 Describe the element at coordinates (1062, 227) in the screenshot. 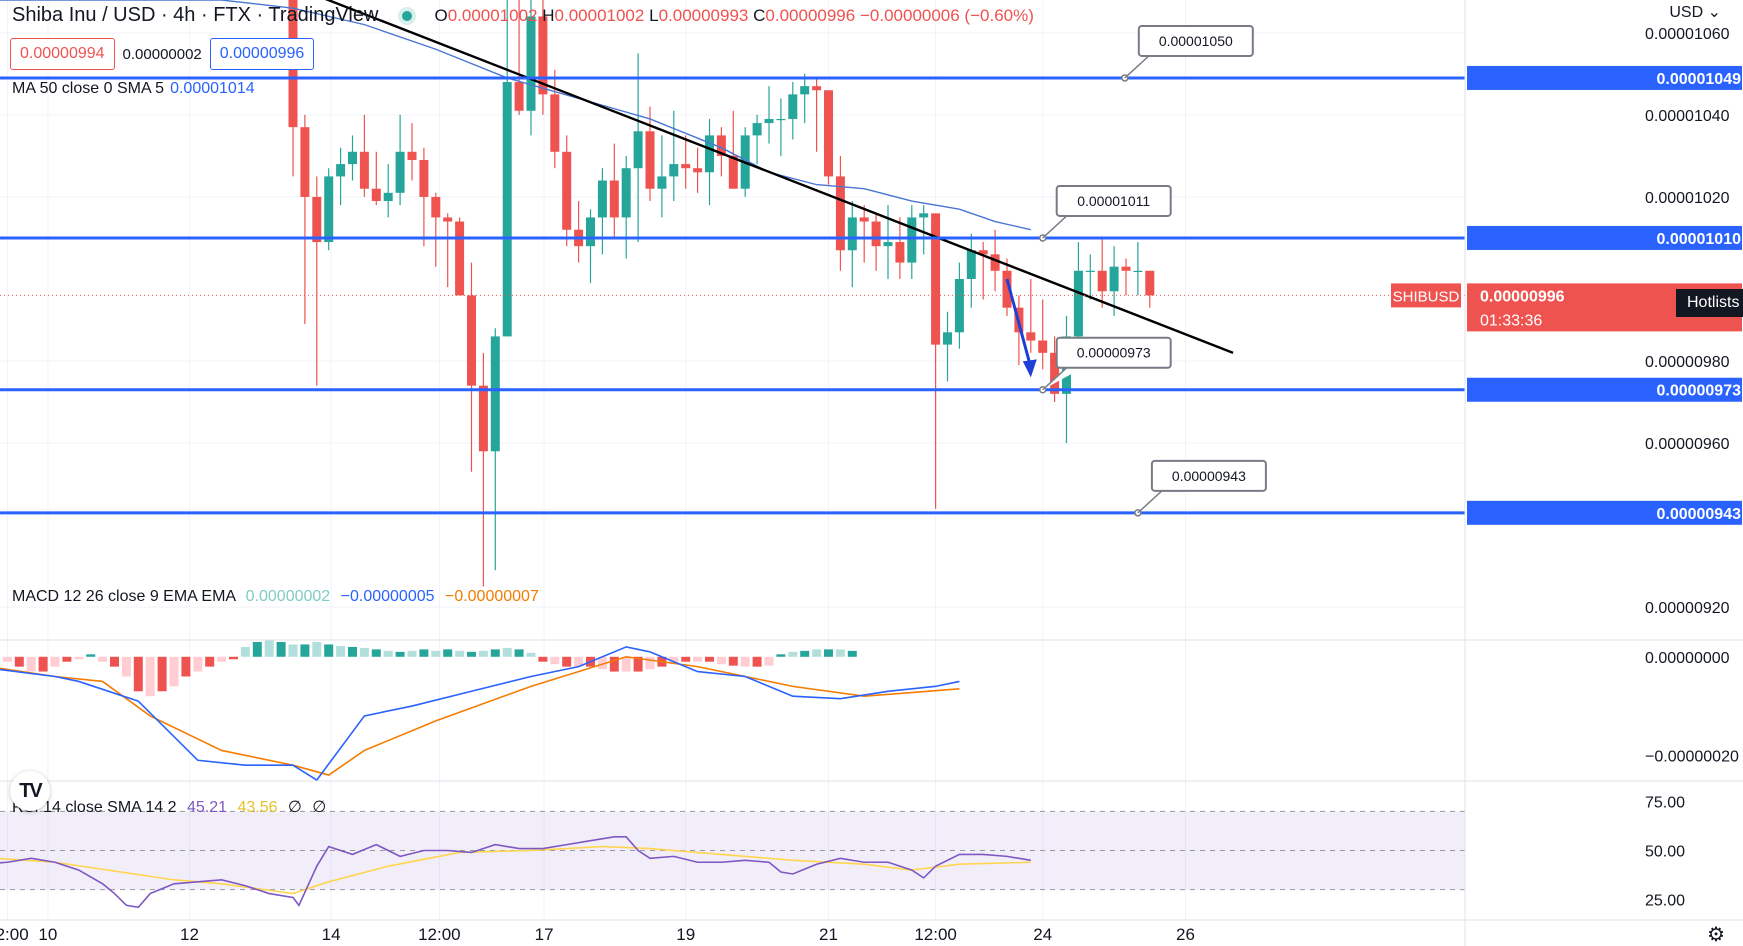

I see `price-note-pointer` at that location.